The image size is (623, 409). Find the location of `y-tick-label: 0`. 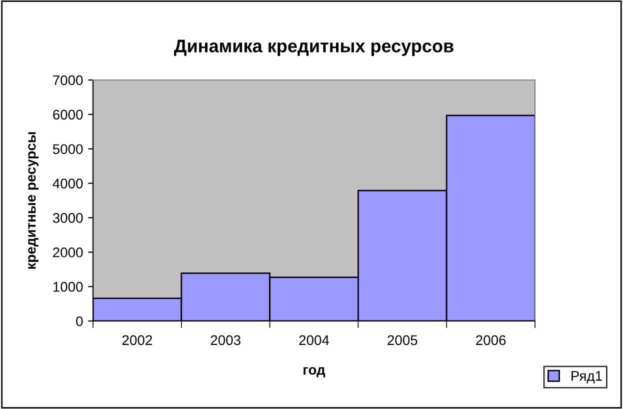

y-tick-label: 0 is located at coordinates (79, 321).